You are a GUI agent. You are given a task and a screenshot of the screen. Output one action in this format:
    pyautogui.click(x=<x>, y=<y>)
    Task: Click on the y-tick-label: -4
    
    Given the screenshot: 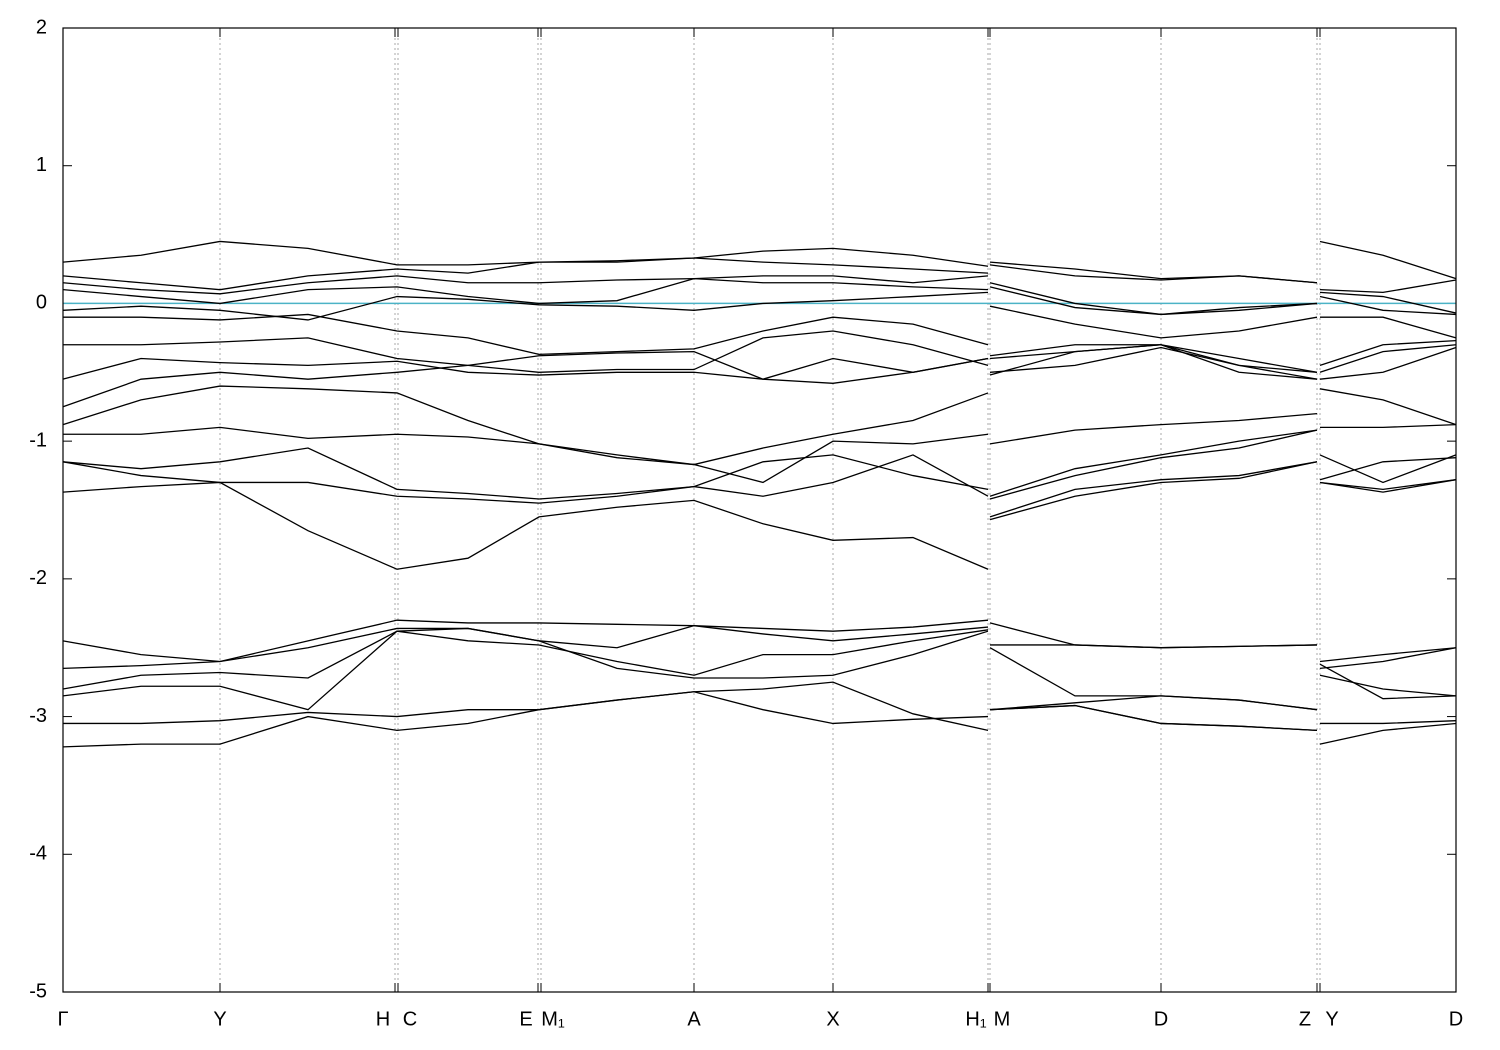 What is the action you would take?
    pyautogui.click(x=38, y=854)
    